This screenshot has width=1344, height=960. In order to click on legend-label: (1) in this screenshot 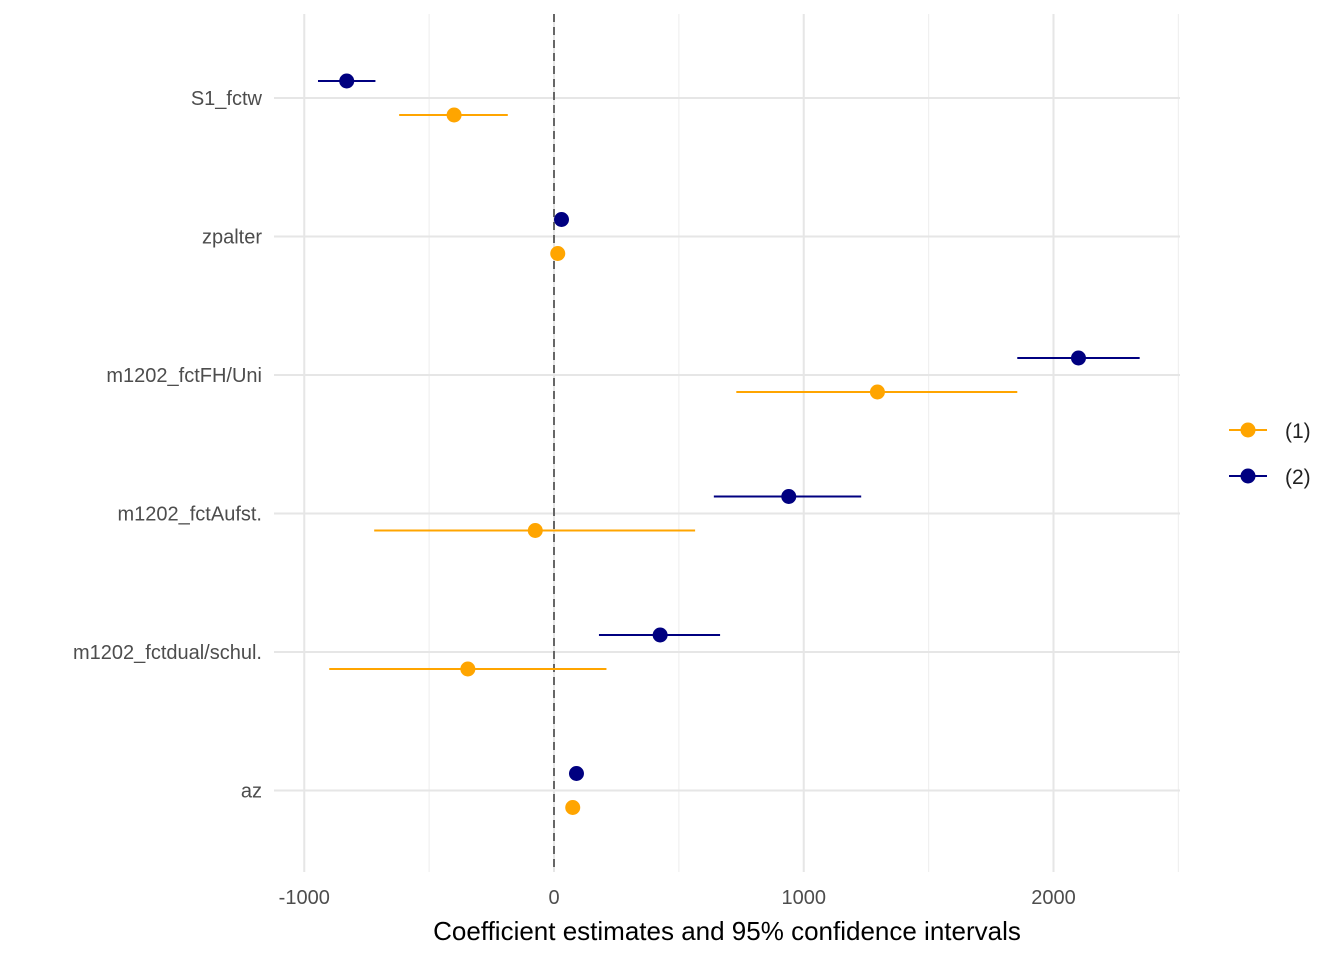, I will do `click(1298, 431)`.